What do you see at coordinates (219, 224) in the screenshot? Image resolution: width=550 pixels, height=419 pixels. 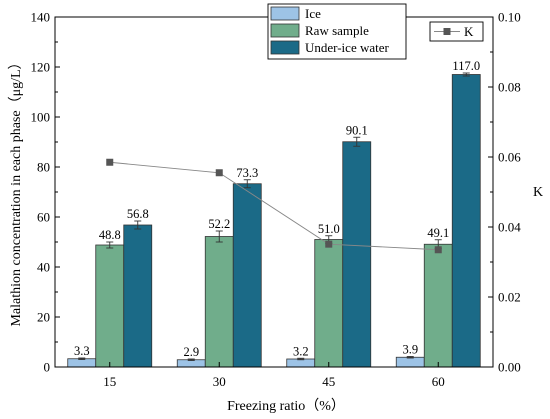 I see `data-label-2-2: 52.2` at bounding box center [219, 224].